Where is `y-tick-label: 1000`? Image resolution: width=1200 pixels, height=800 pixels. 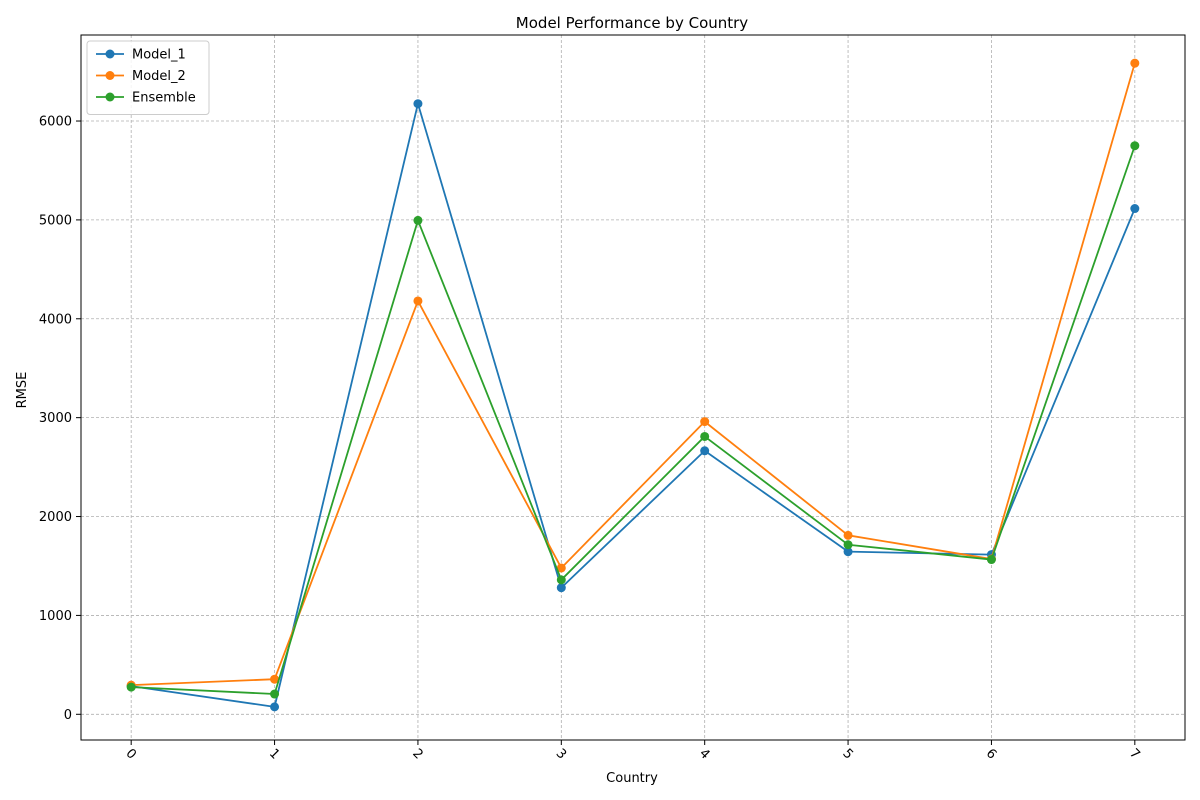
y-tick-label: 1000 is located at coordinates (55, 616).